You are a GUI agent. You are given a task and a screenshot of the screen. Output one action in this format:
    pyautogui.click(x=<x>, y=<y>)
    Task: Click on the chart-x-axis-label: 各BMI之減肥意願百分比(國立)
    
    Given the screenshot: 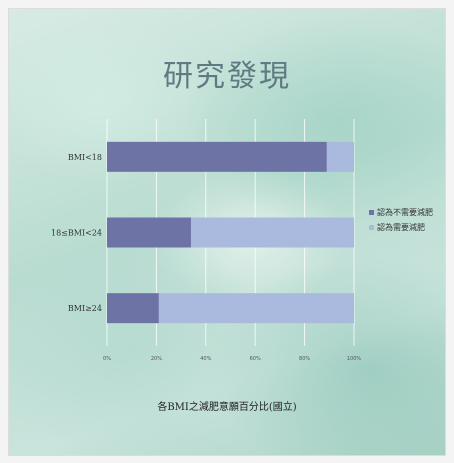 What is the action you would take?
    pyautogui.click(x=227, y=407)
    